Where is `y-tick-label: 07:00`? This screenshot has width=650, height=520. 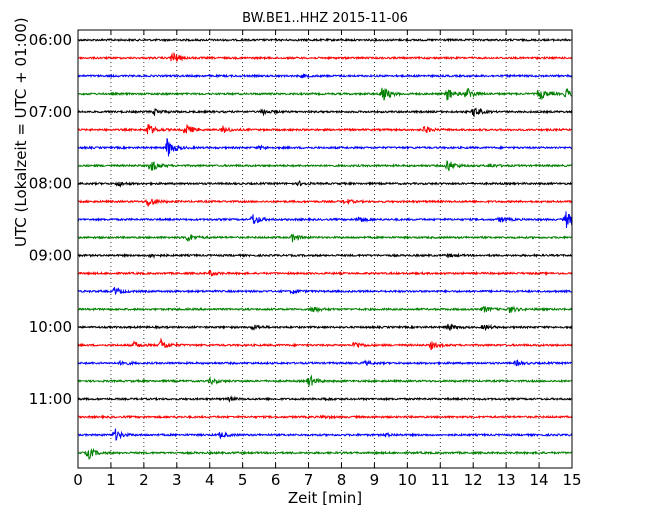
y-tick-label: 07:00 is located at coordinates (50, 112).